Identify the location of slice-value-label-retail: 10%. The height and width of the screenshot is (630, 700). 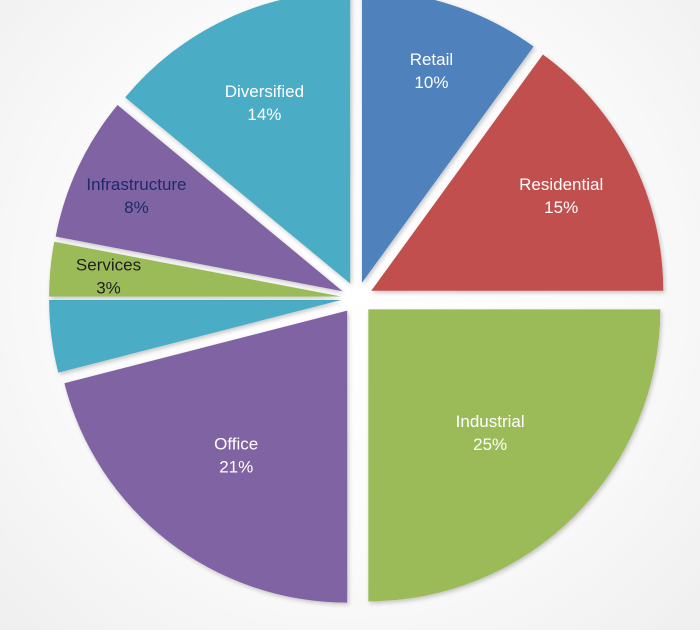
(431, 82).